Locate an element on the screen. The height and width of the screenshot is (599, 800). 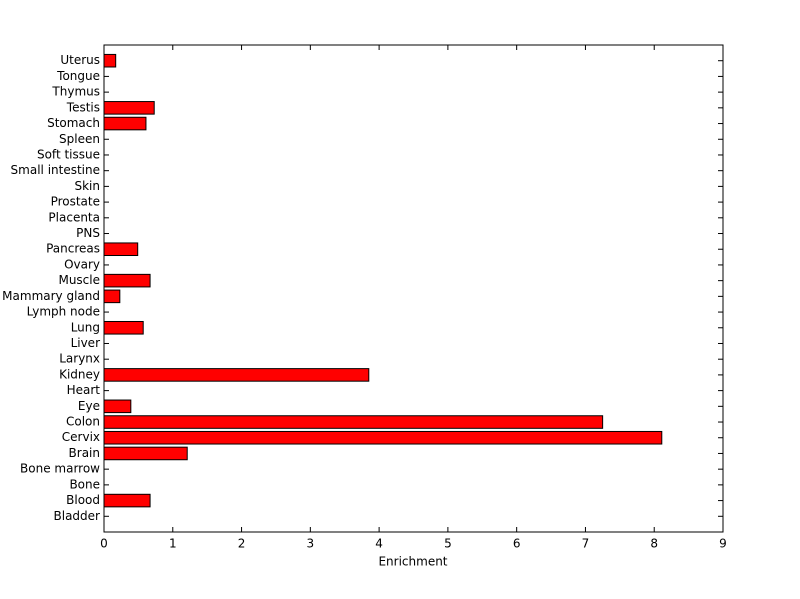
y-tick-label: Kidney is located at coordinates (79, 374).